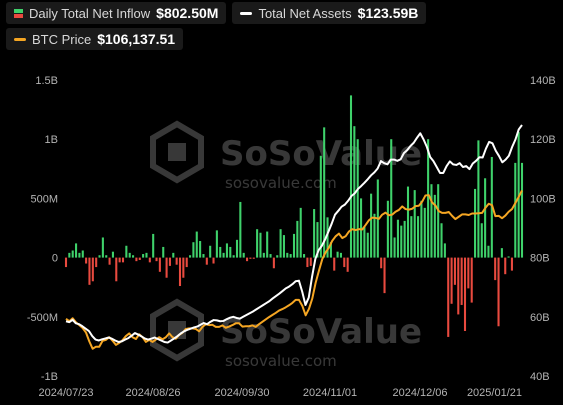 The image size is (563, 405). I want to click on legend-assets-label: Total Net Assets, so click(305, 13).